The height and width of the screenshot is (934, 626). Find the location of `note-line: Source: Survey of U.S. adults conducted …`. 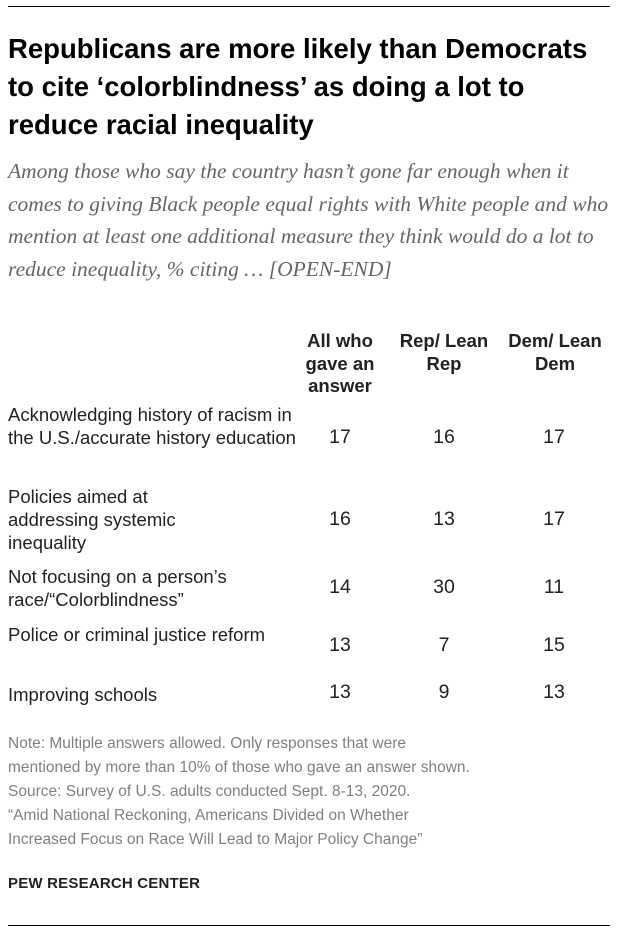

note-line: Source: Survey of U.S. adults conducted … is located at coordinates (209, 791).